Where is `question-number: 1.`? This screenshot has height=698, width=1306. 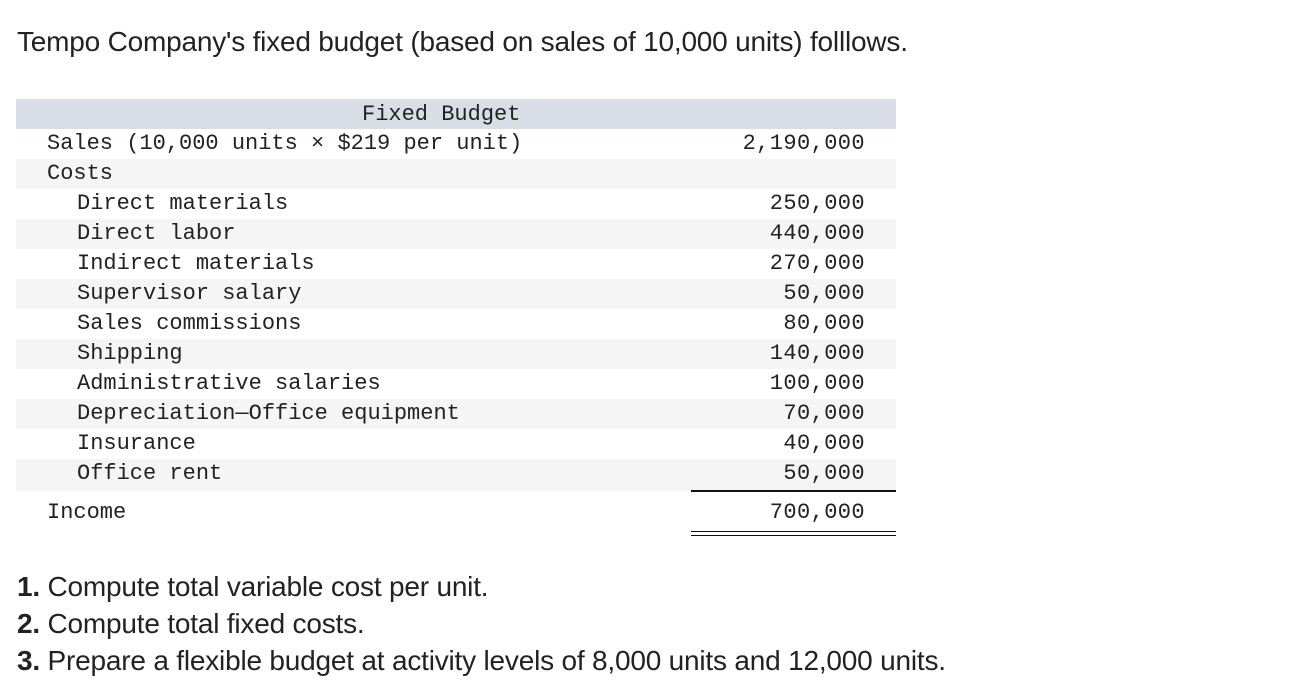 question-number: 1. is located at coordinates (28, 586).